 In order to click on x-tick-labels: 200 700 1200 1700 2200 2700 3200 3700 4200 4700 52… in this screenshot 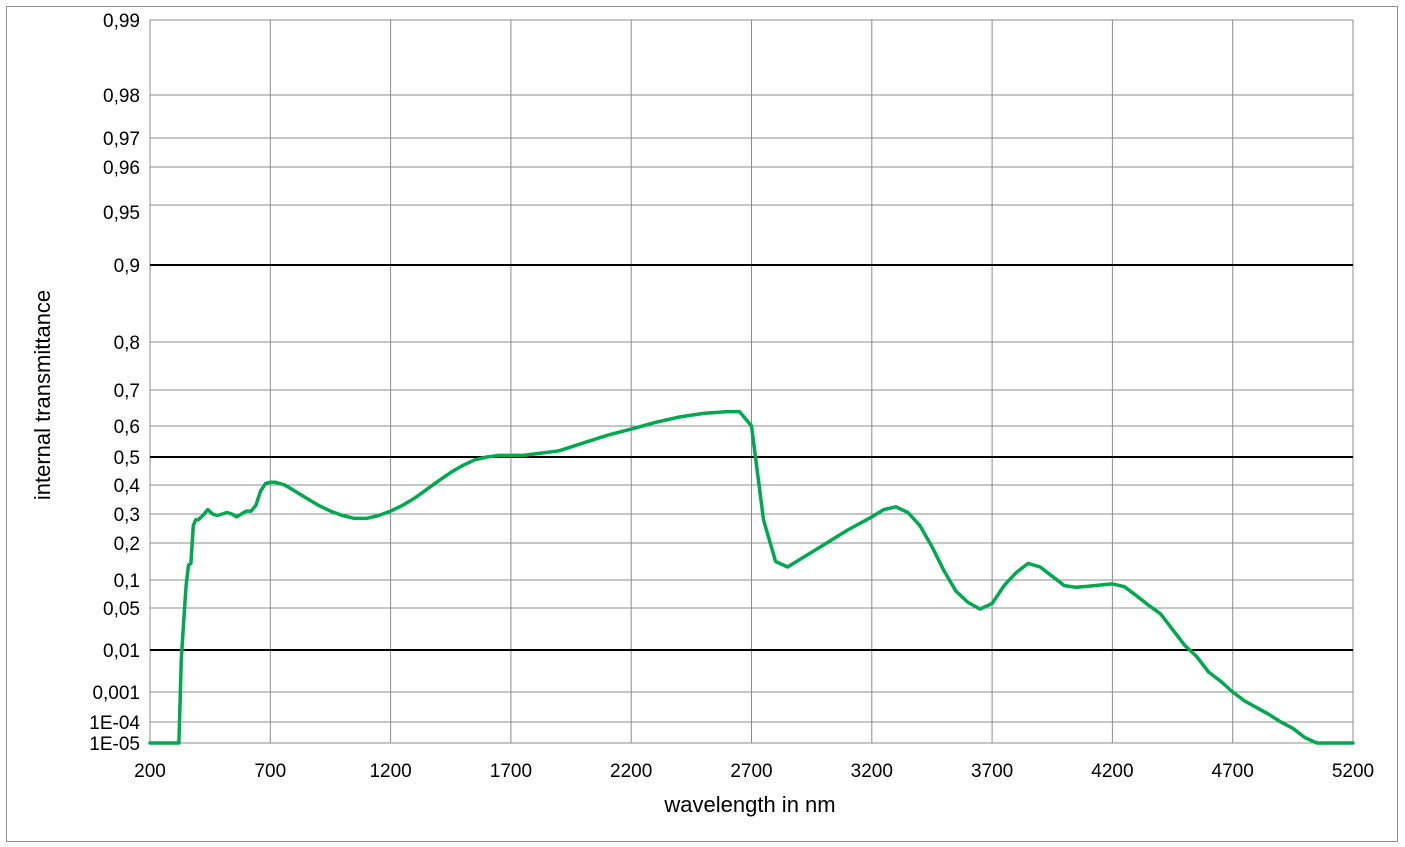, I will do `click(754, 771)`.